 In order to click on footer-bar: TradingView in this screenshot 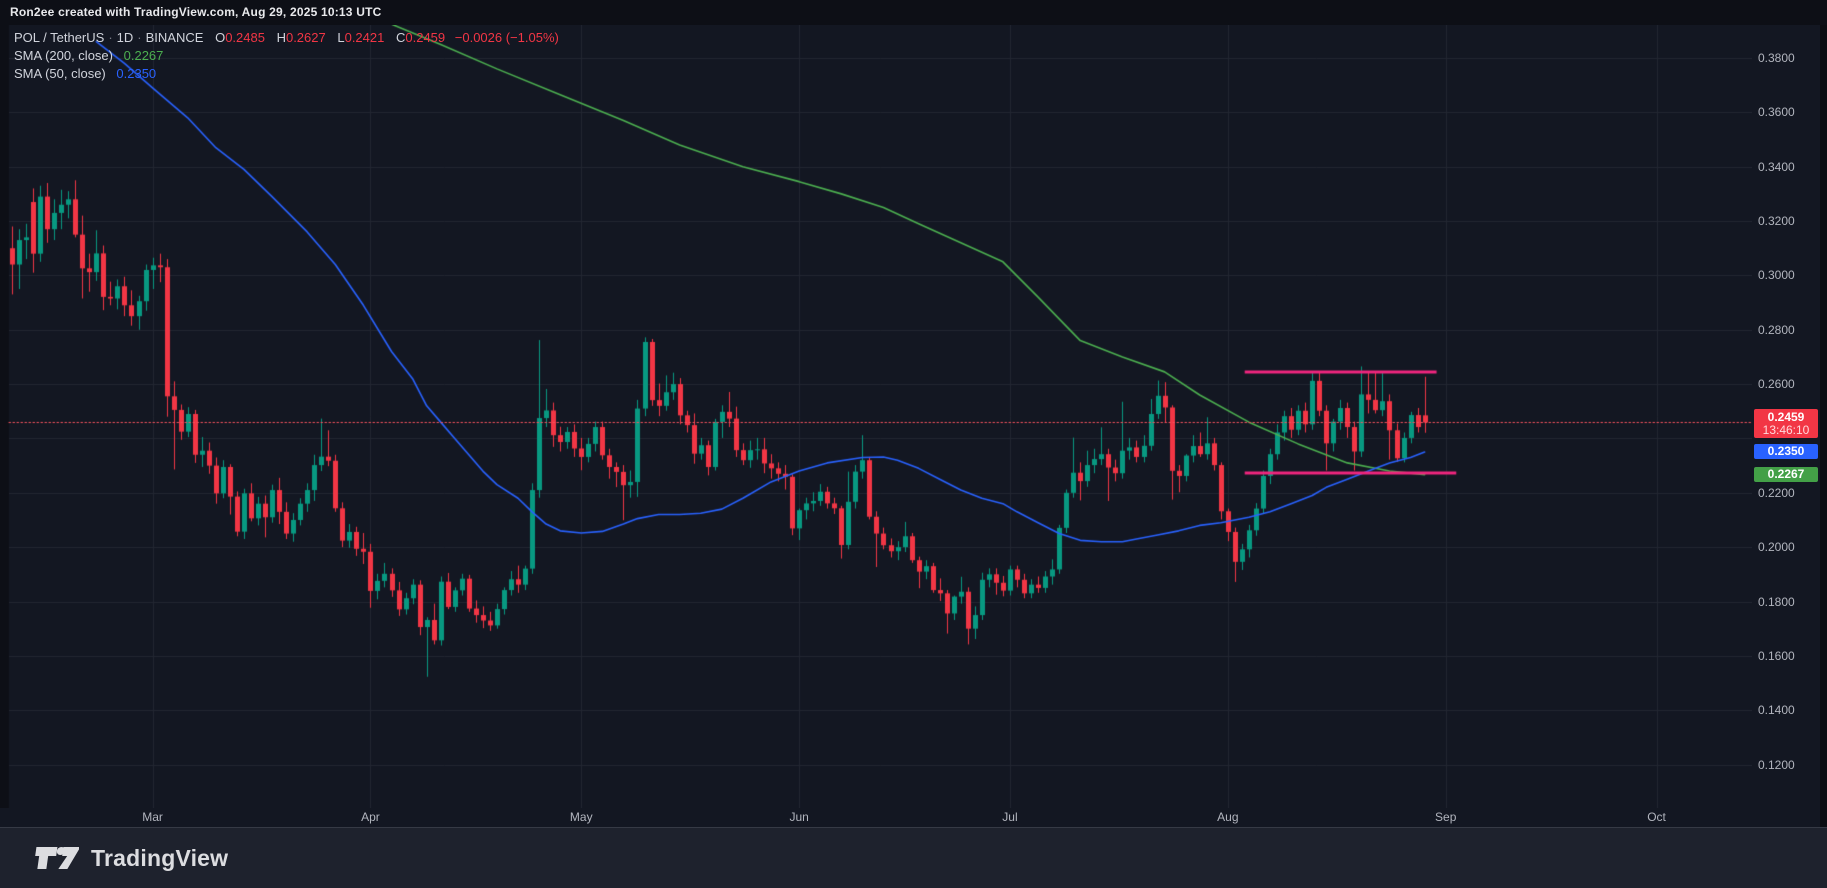, I will do `click(913, 857)`.